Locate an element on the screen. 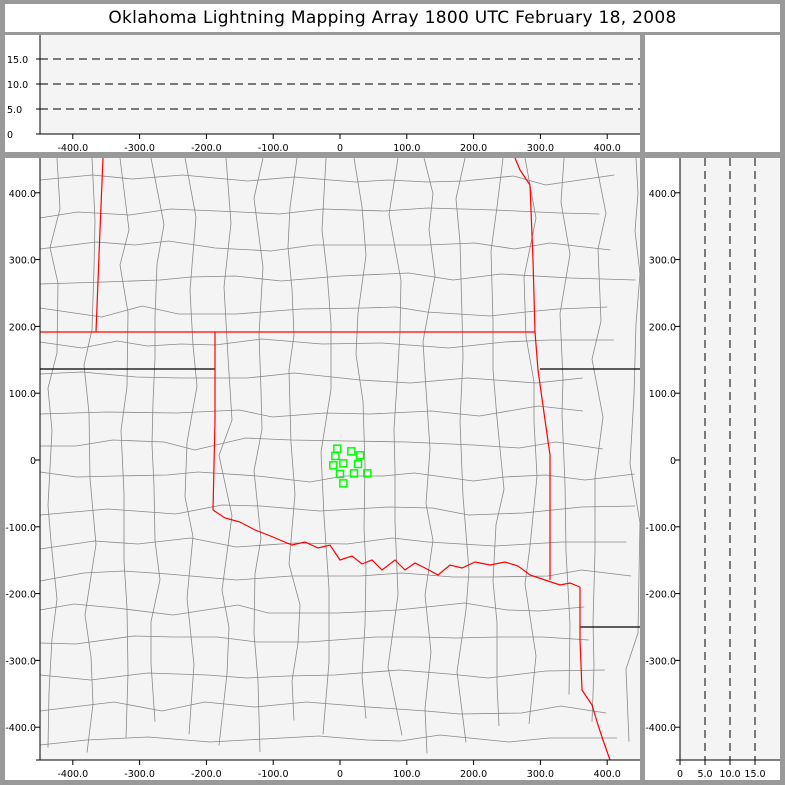 The image size is (785, 785). corner-panel is located at coordinates (712, 93).